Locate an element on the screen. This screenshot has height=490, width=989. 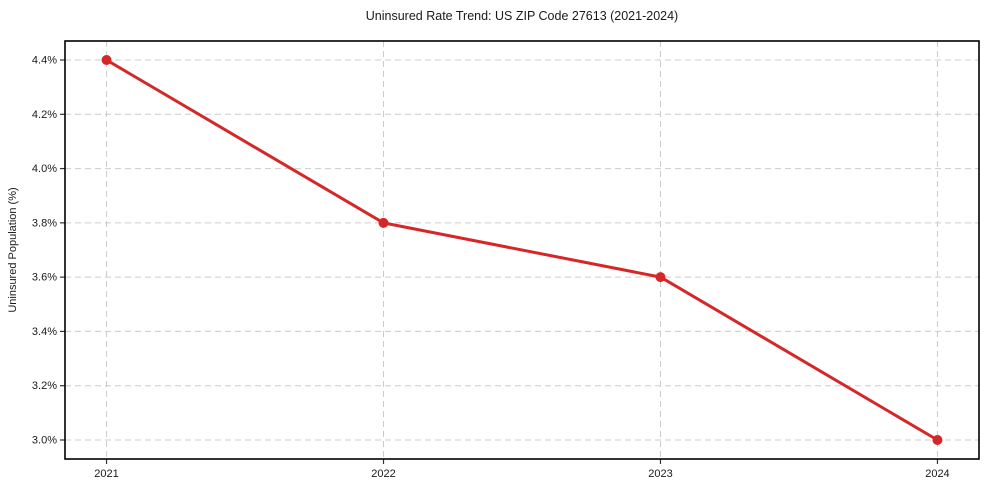
y-tick-label: 4.4% is located at coordinates (44, 61).